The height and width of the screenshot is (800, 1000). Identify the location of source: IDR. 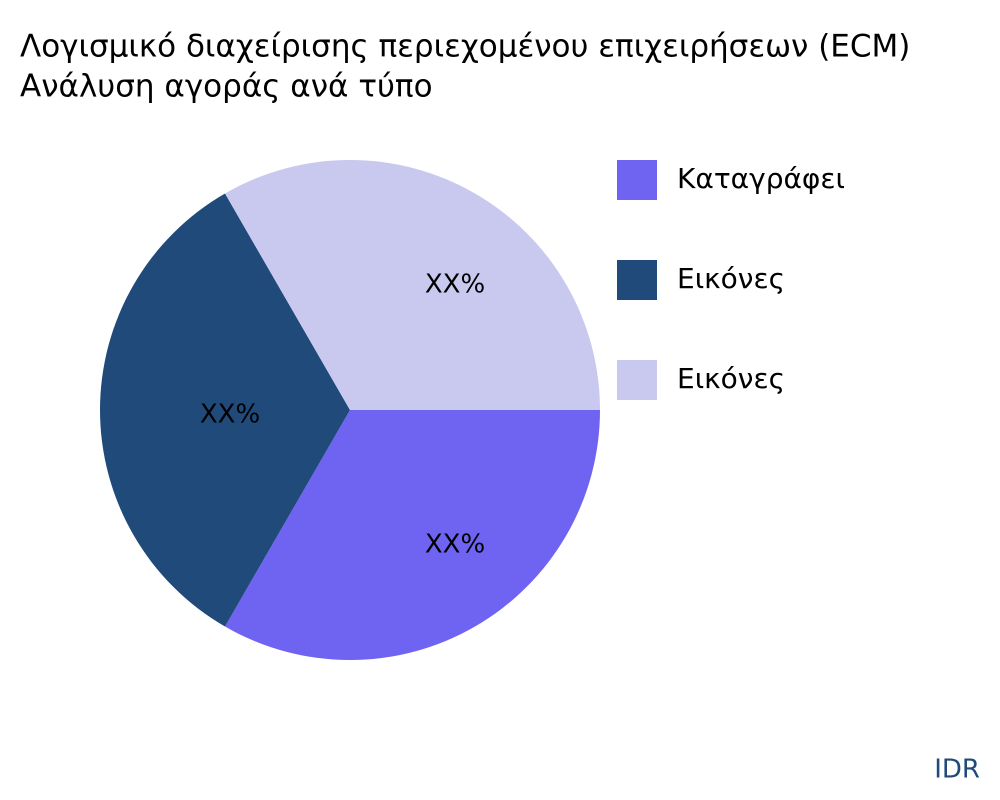
(957, 770).